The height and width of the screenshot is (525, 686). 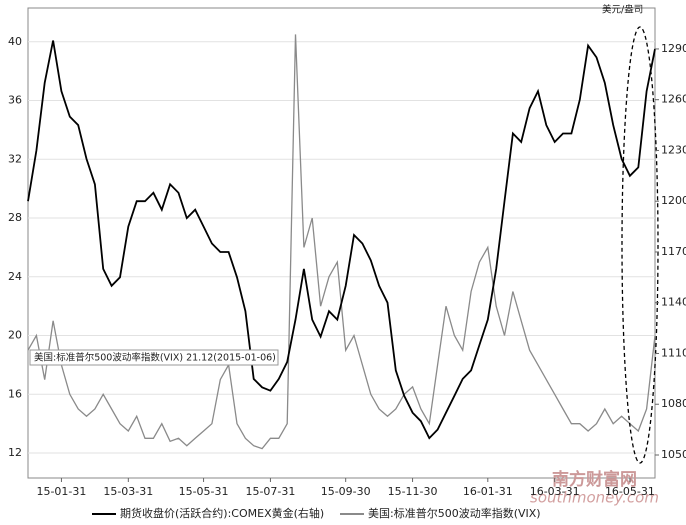 I want to click on annotation: 美国:标准普尔500波动率指数(VIX) 21.12(2015-01-06), so click(x=155, y=358).